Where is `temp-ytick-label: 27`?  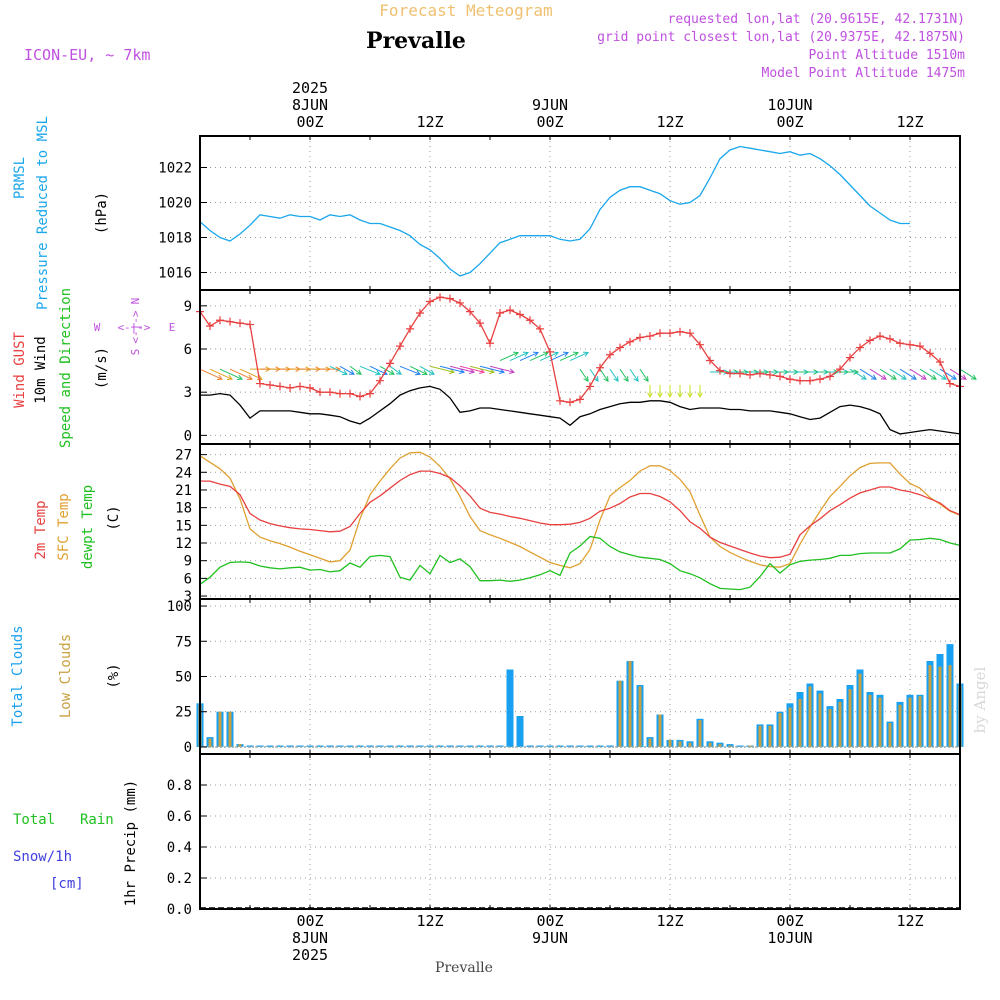
temp-ytick-label: 27 is located at coordinates (183, 456).